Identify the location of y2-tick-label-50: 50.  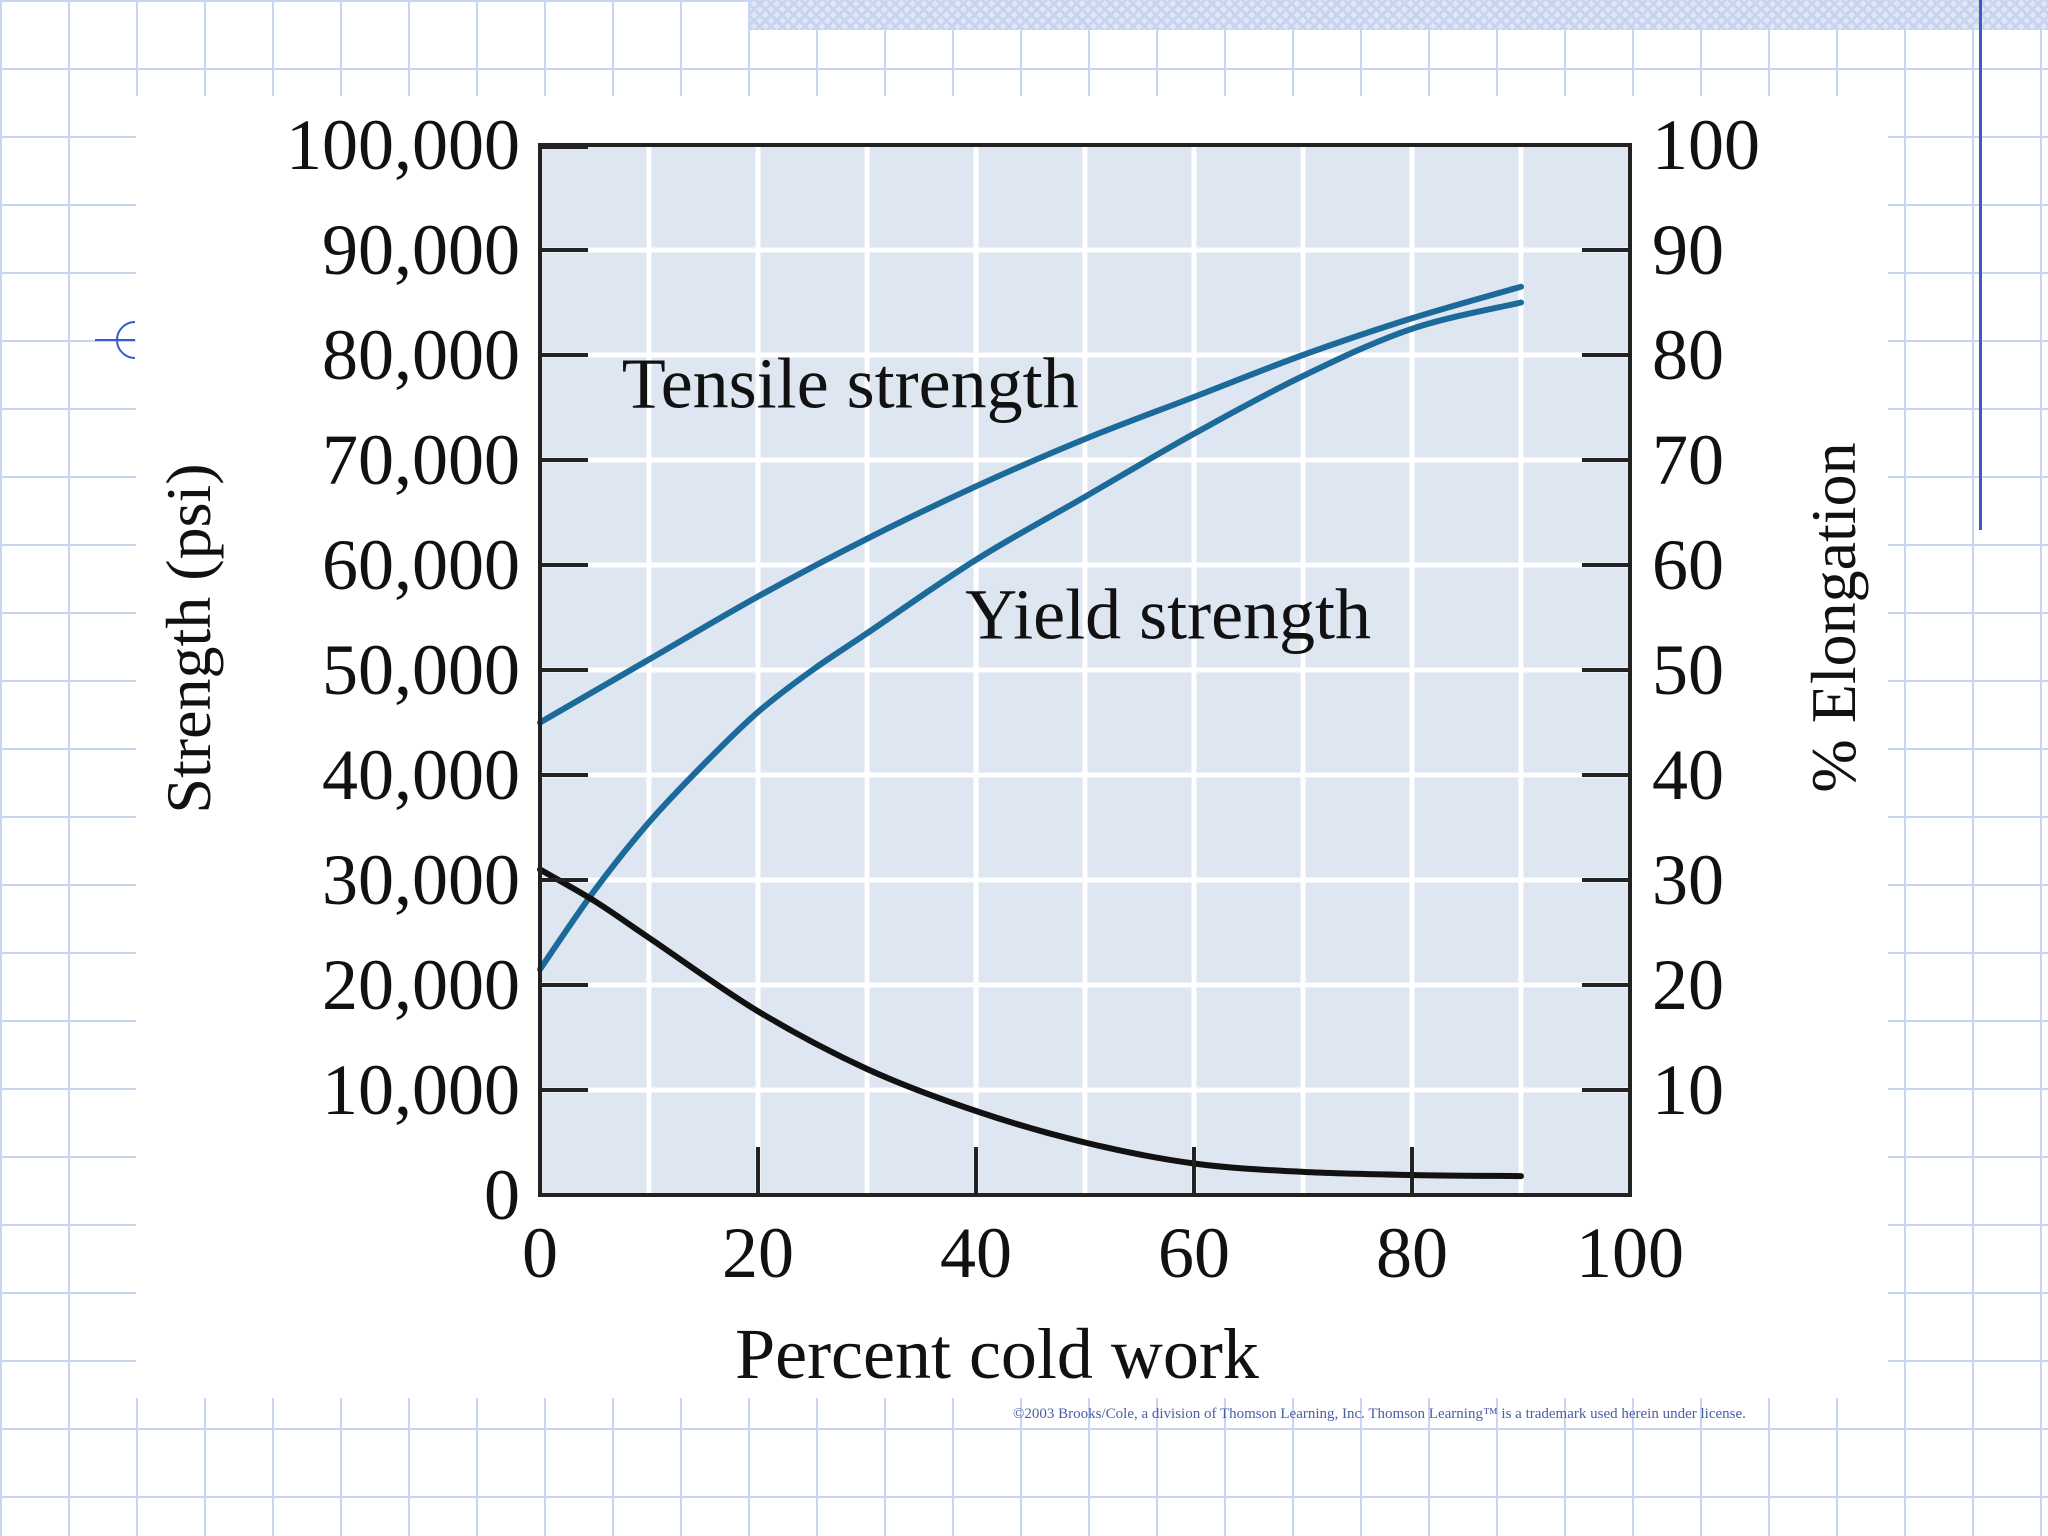
(1688, 670).